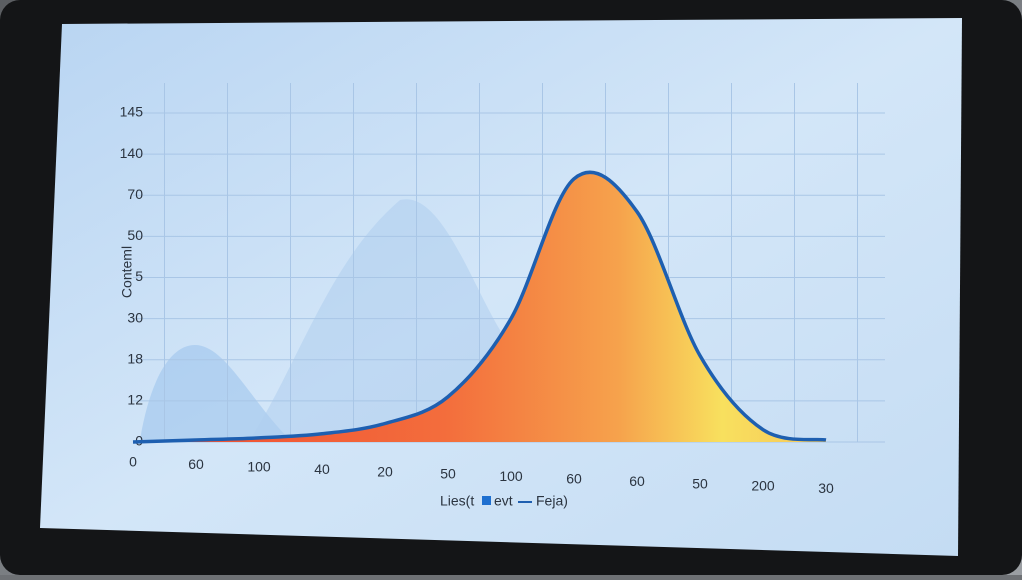 The width and height of the screenshot is (1022, 580). What do you see at coordinates (826, 488) in the screenshot?
I see `x-tick-label: 30` at bounding box center [826, 488].